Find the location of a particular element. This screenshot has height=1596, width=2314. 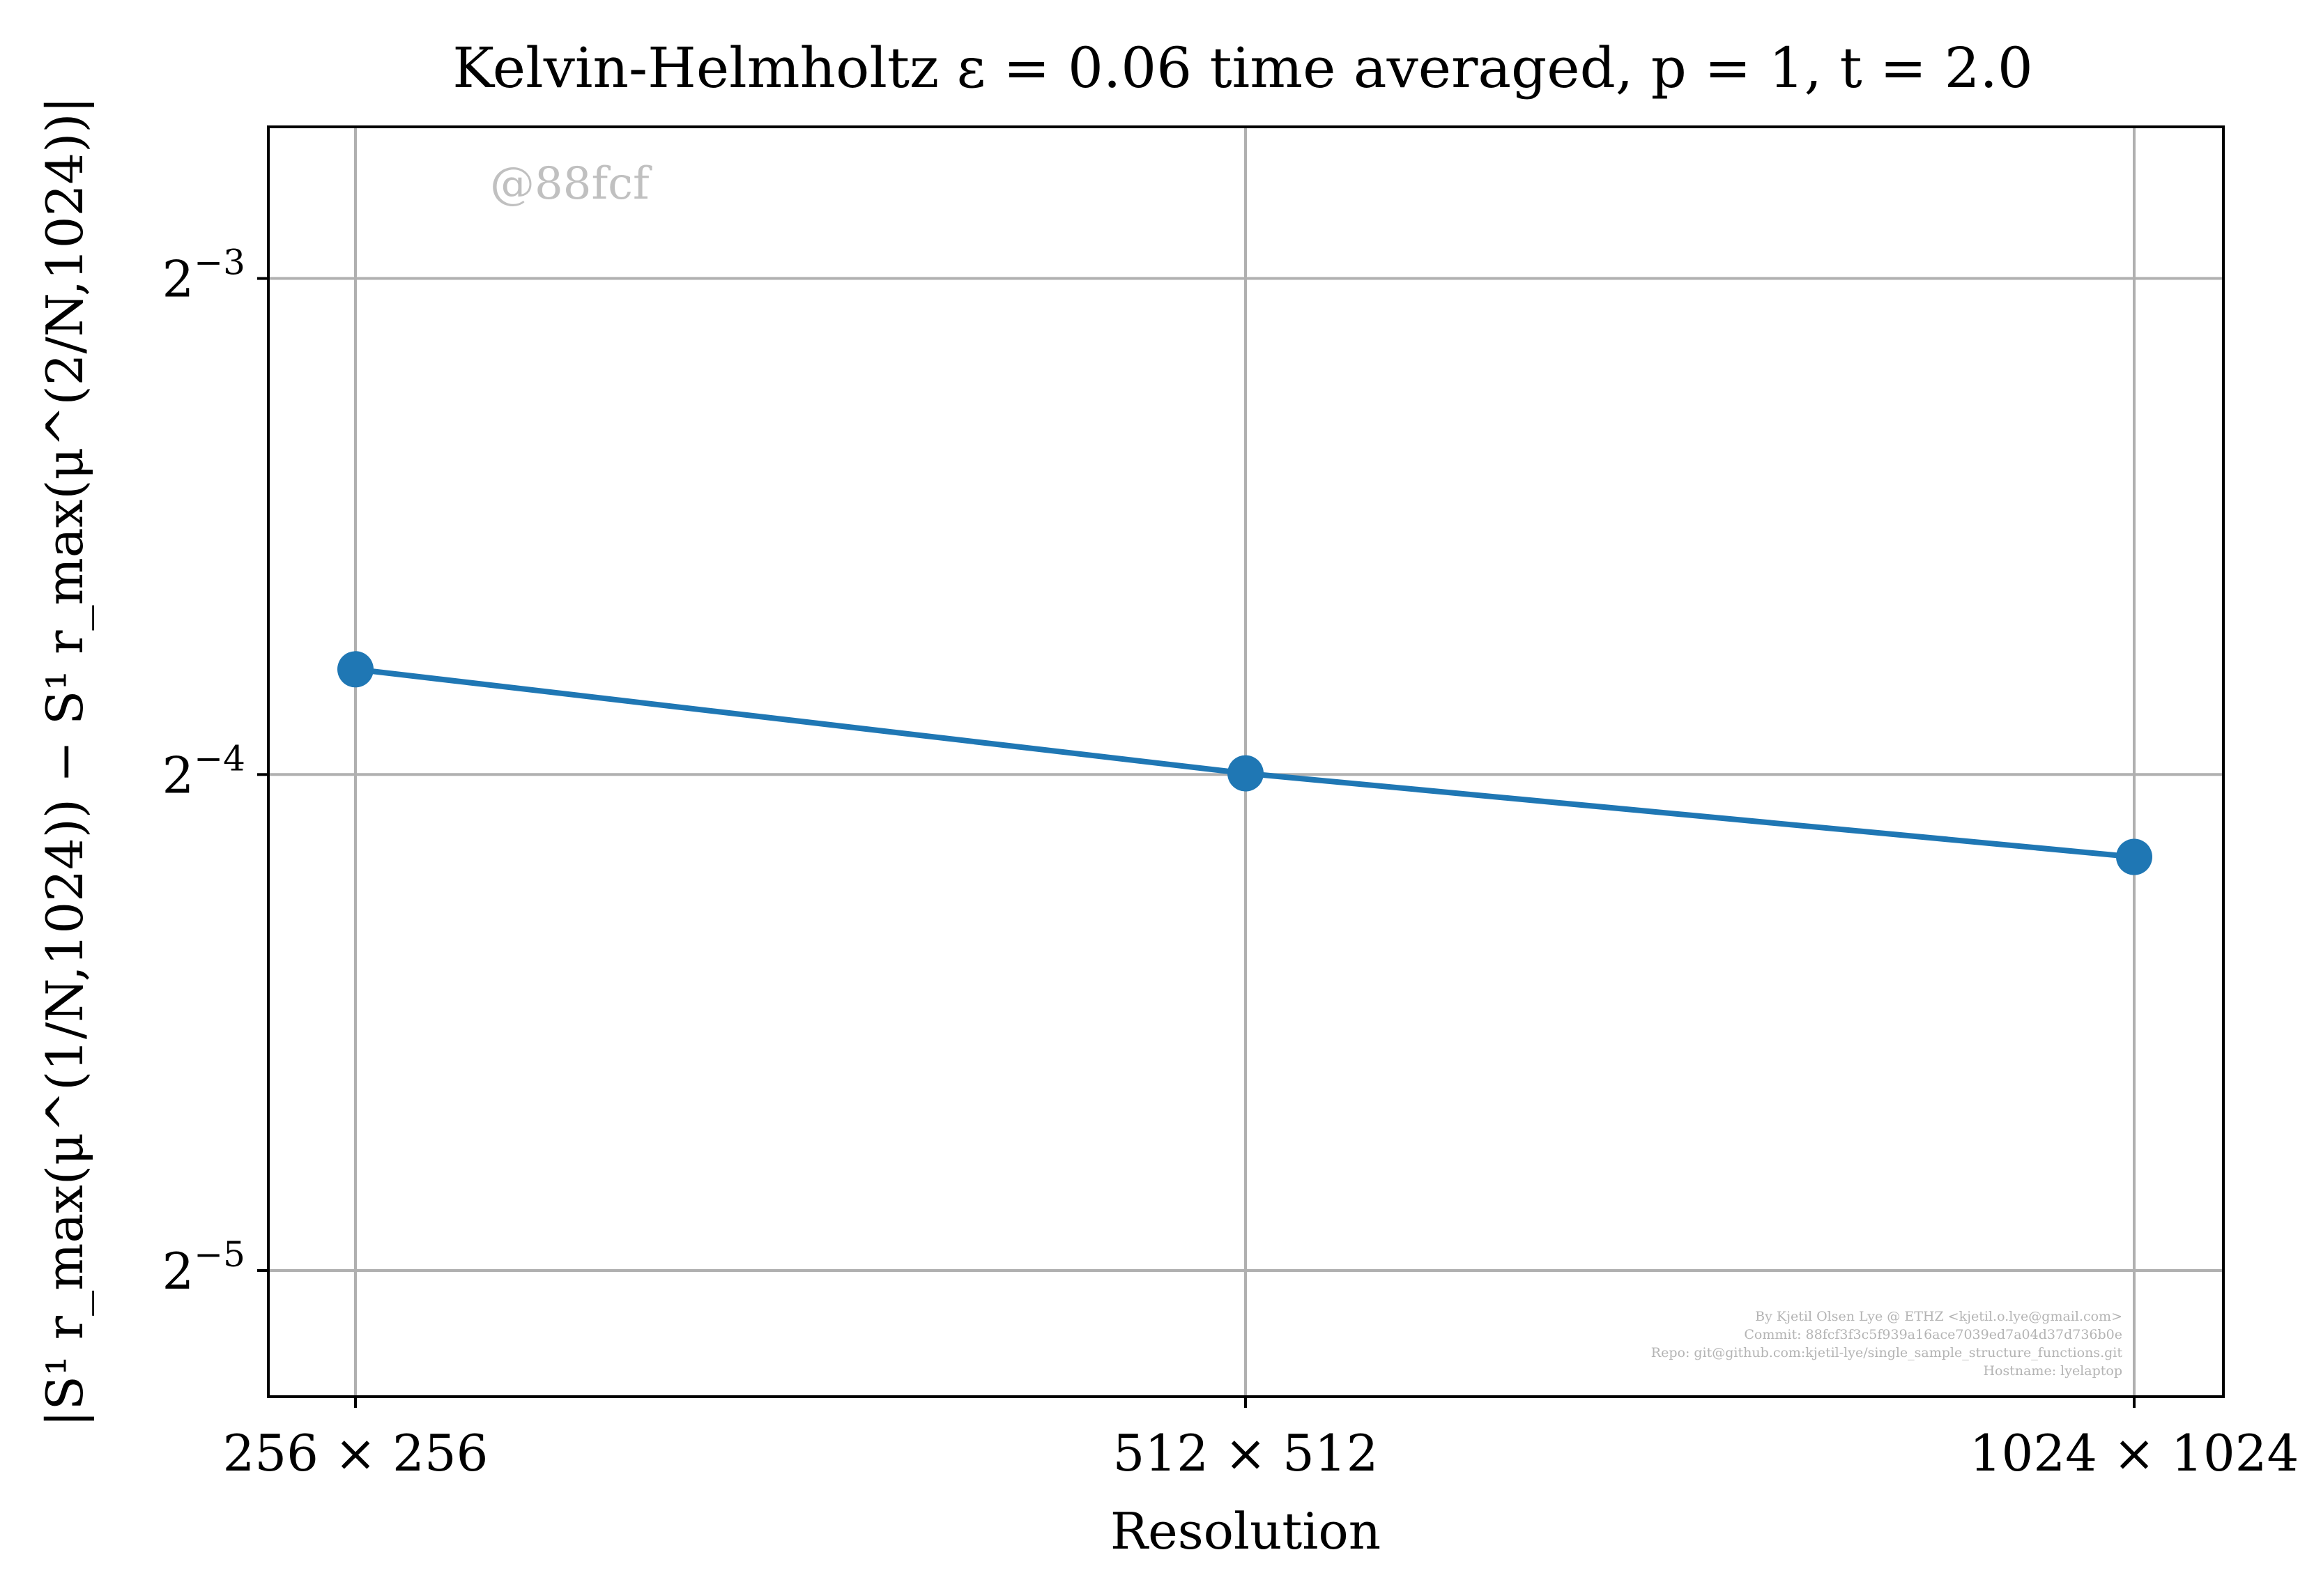

y-tick-label: 2−4 is located at coordinates (203, 771).